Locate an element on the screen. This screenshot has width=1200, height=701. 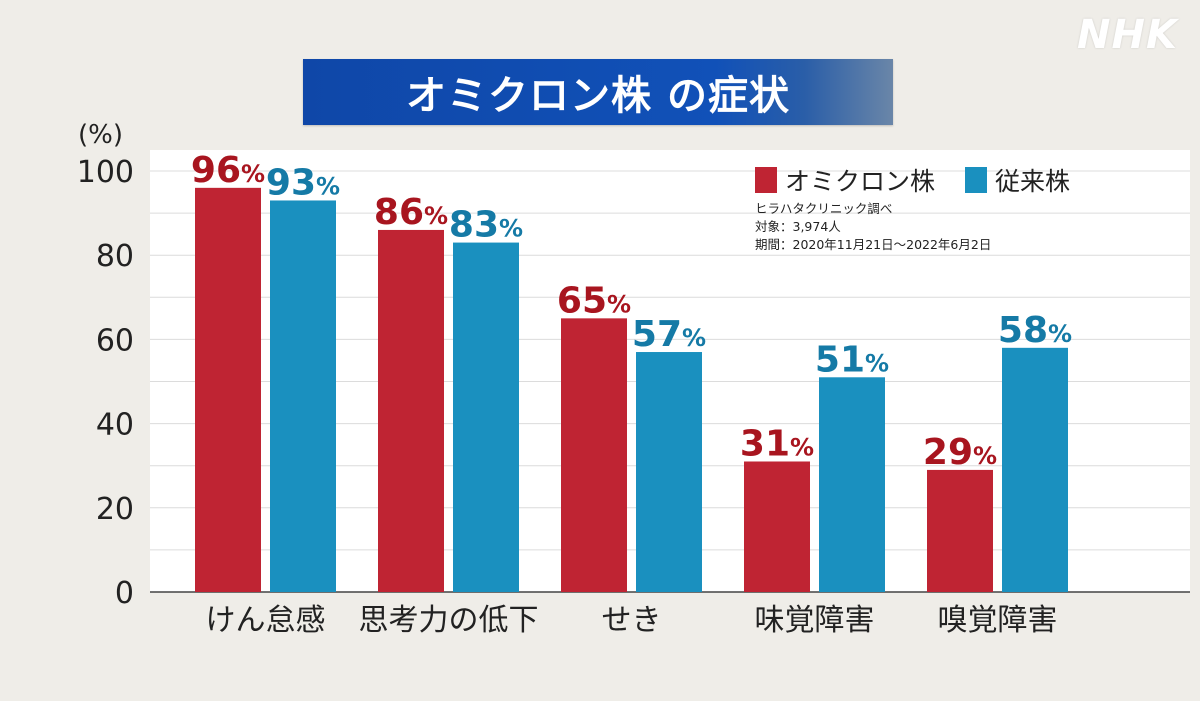
data-label-conventional: 58% is located at coordinates (1035, 330).